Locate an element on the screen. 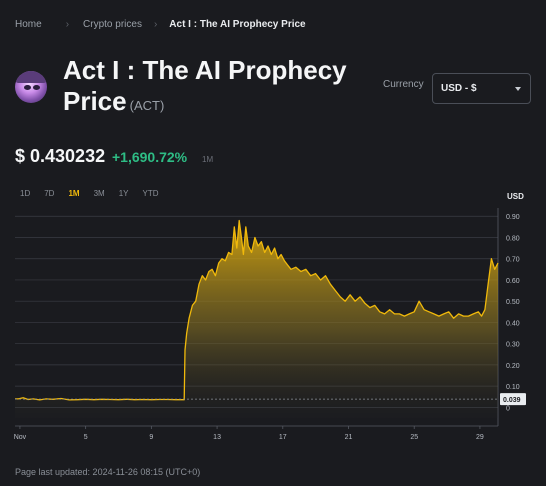  time-range-tabs: 1D 7D 1M 3M 1Y YTD is located at coordinates (96, 193).